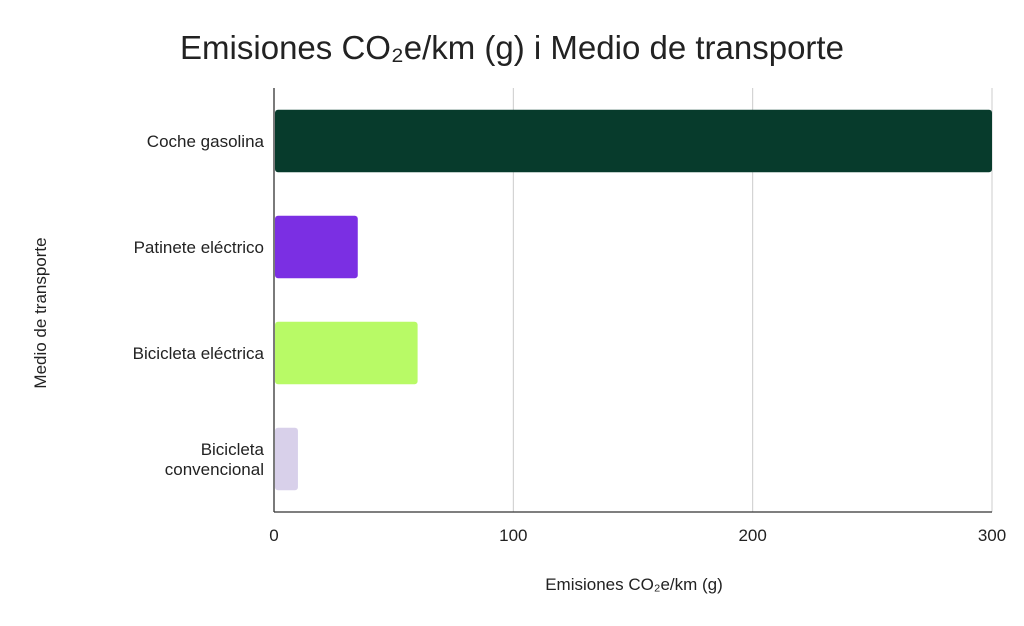 The image size is (1024, 626). What do you see at coordinates (233, 449) in the screenshot?
I see `category-label: Bicicleta` at bounding box center [233, 449].